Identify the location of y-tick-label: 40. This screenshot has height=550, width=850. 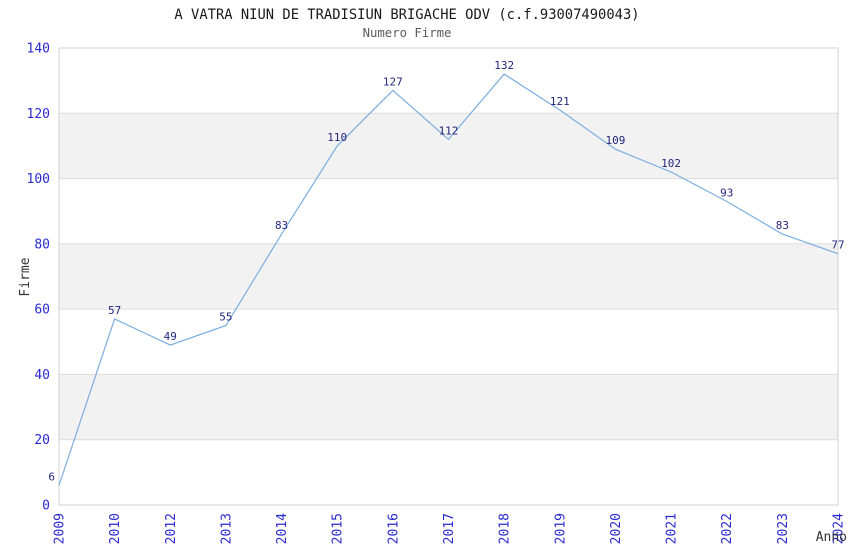
(42, 375).